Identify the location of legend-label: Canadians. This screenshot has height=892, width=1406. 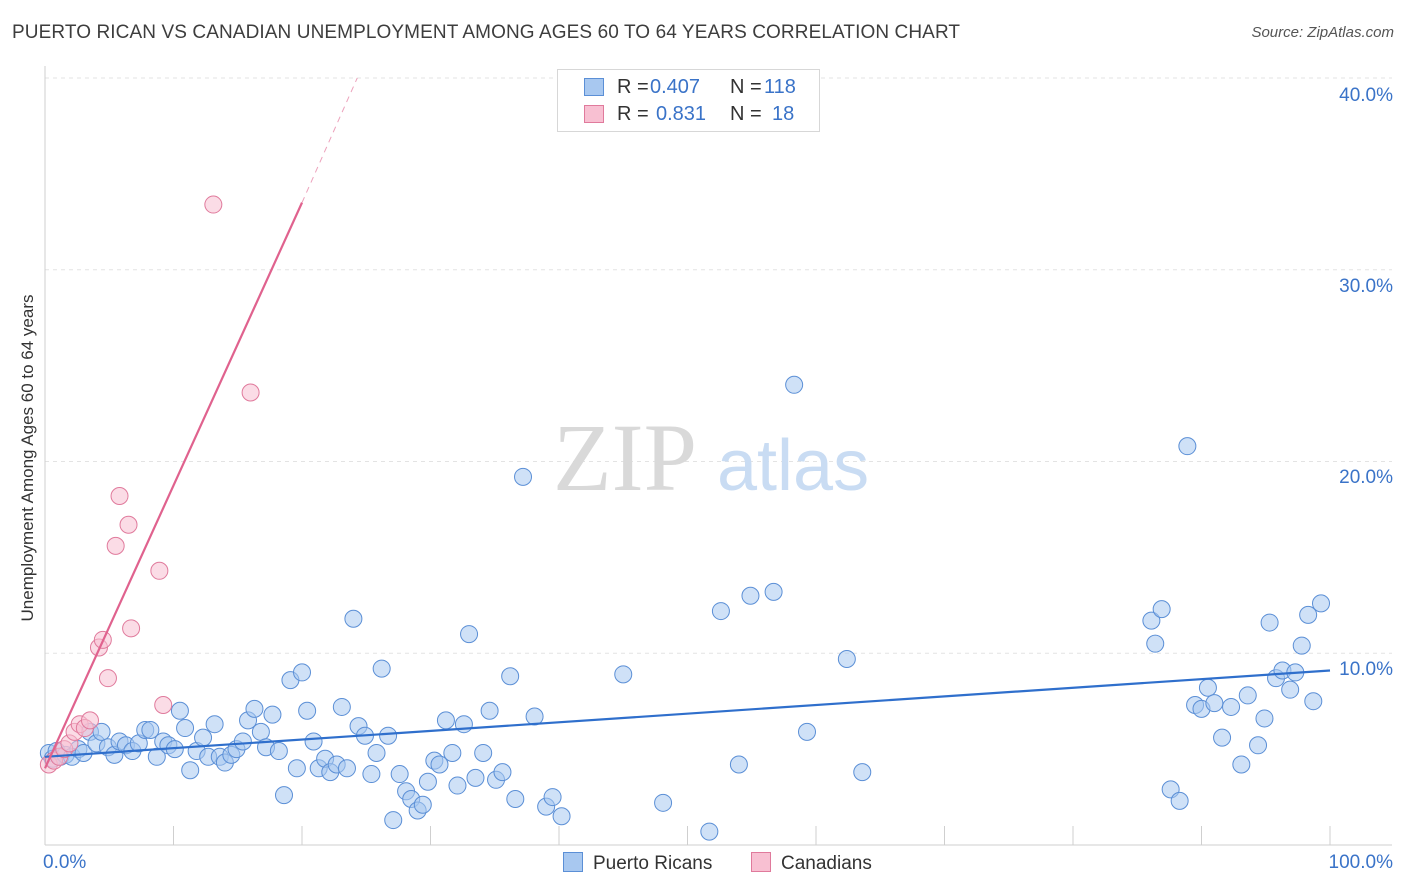
(826, 863).